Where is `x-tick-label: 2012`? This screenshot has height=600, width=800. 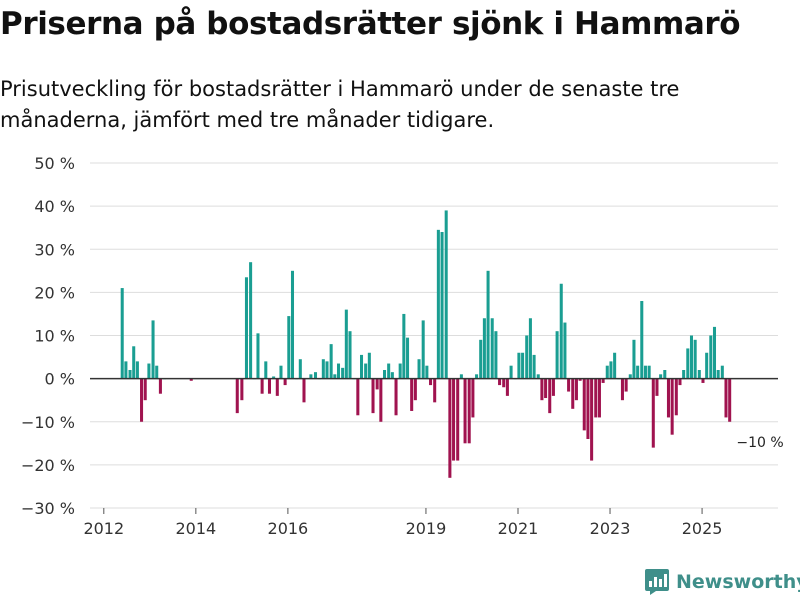
x-tick-label: 2012 is located at coordinates (103, 528).